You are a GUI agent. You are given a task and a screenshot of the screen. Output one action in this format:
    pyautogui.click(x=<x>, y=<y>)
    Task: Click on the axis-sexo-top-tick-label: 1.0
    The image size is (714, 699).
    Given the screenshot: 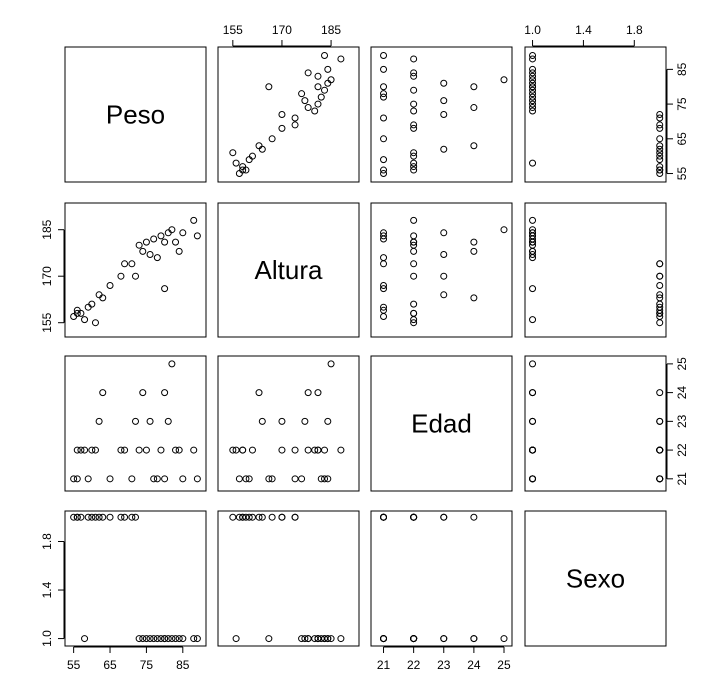 What is the action you would take?
    pyautogui.click(x=532, y=30)
    